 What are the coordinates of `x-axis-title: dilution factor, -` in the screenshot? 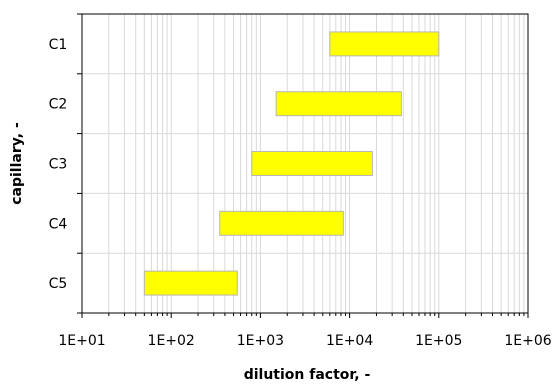 It's located at (307, 375).